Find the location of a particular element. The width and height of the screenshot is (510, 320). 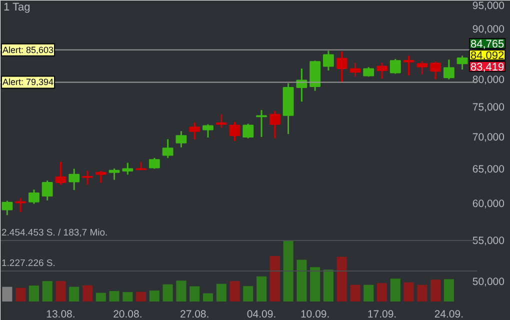

x-tick-label: 17.09. is located at coordinates (382, 314).